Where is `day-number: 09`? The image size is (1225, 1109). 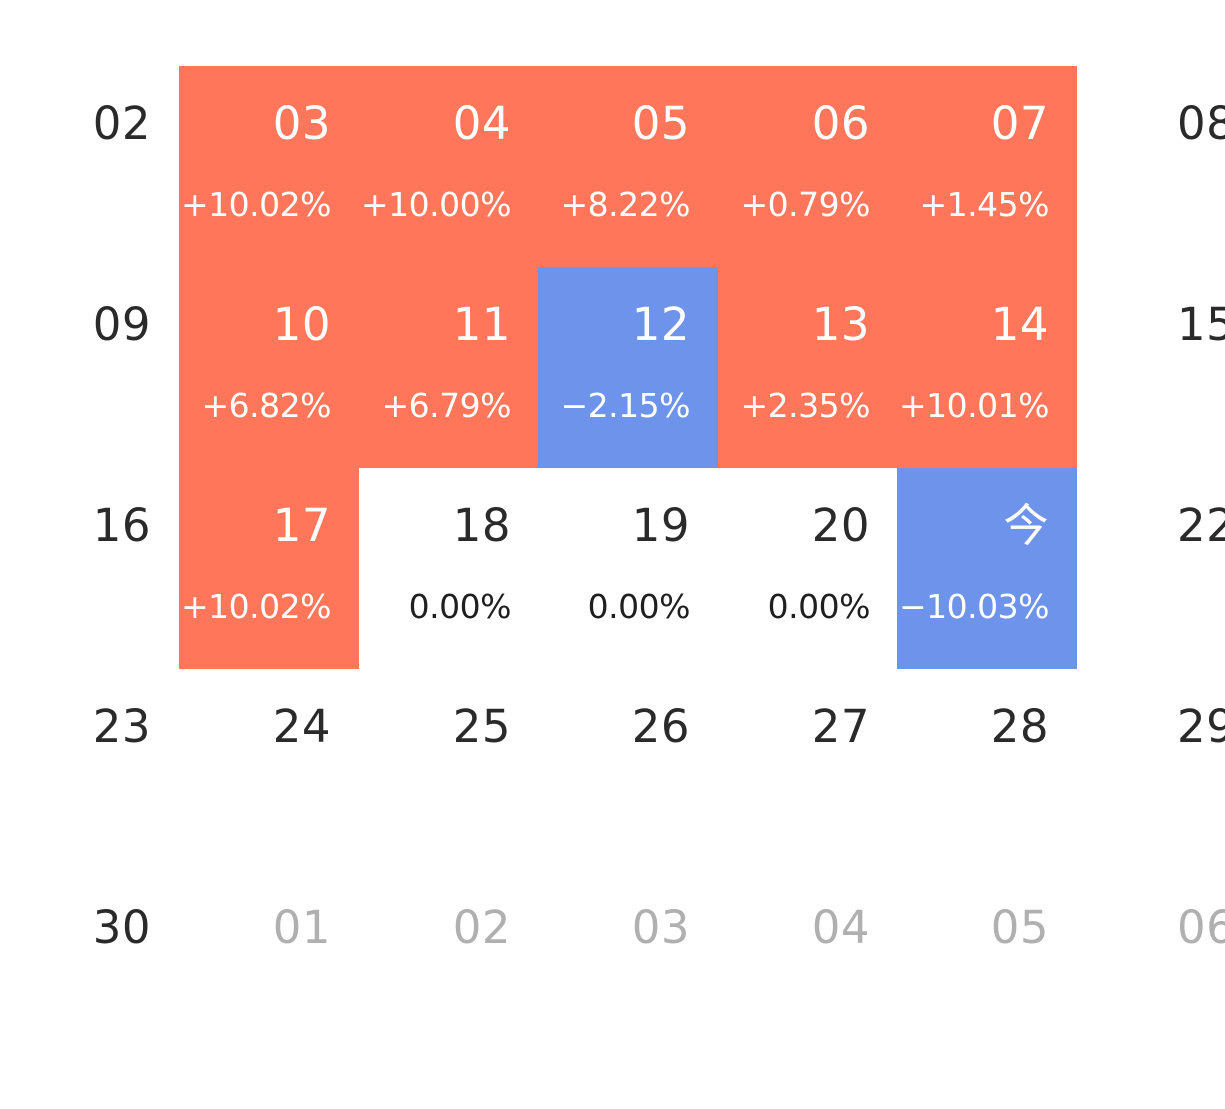 day-number: 09 is located at coordinates (121, 324).